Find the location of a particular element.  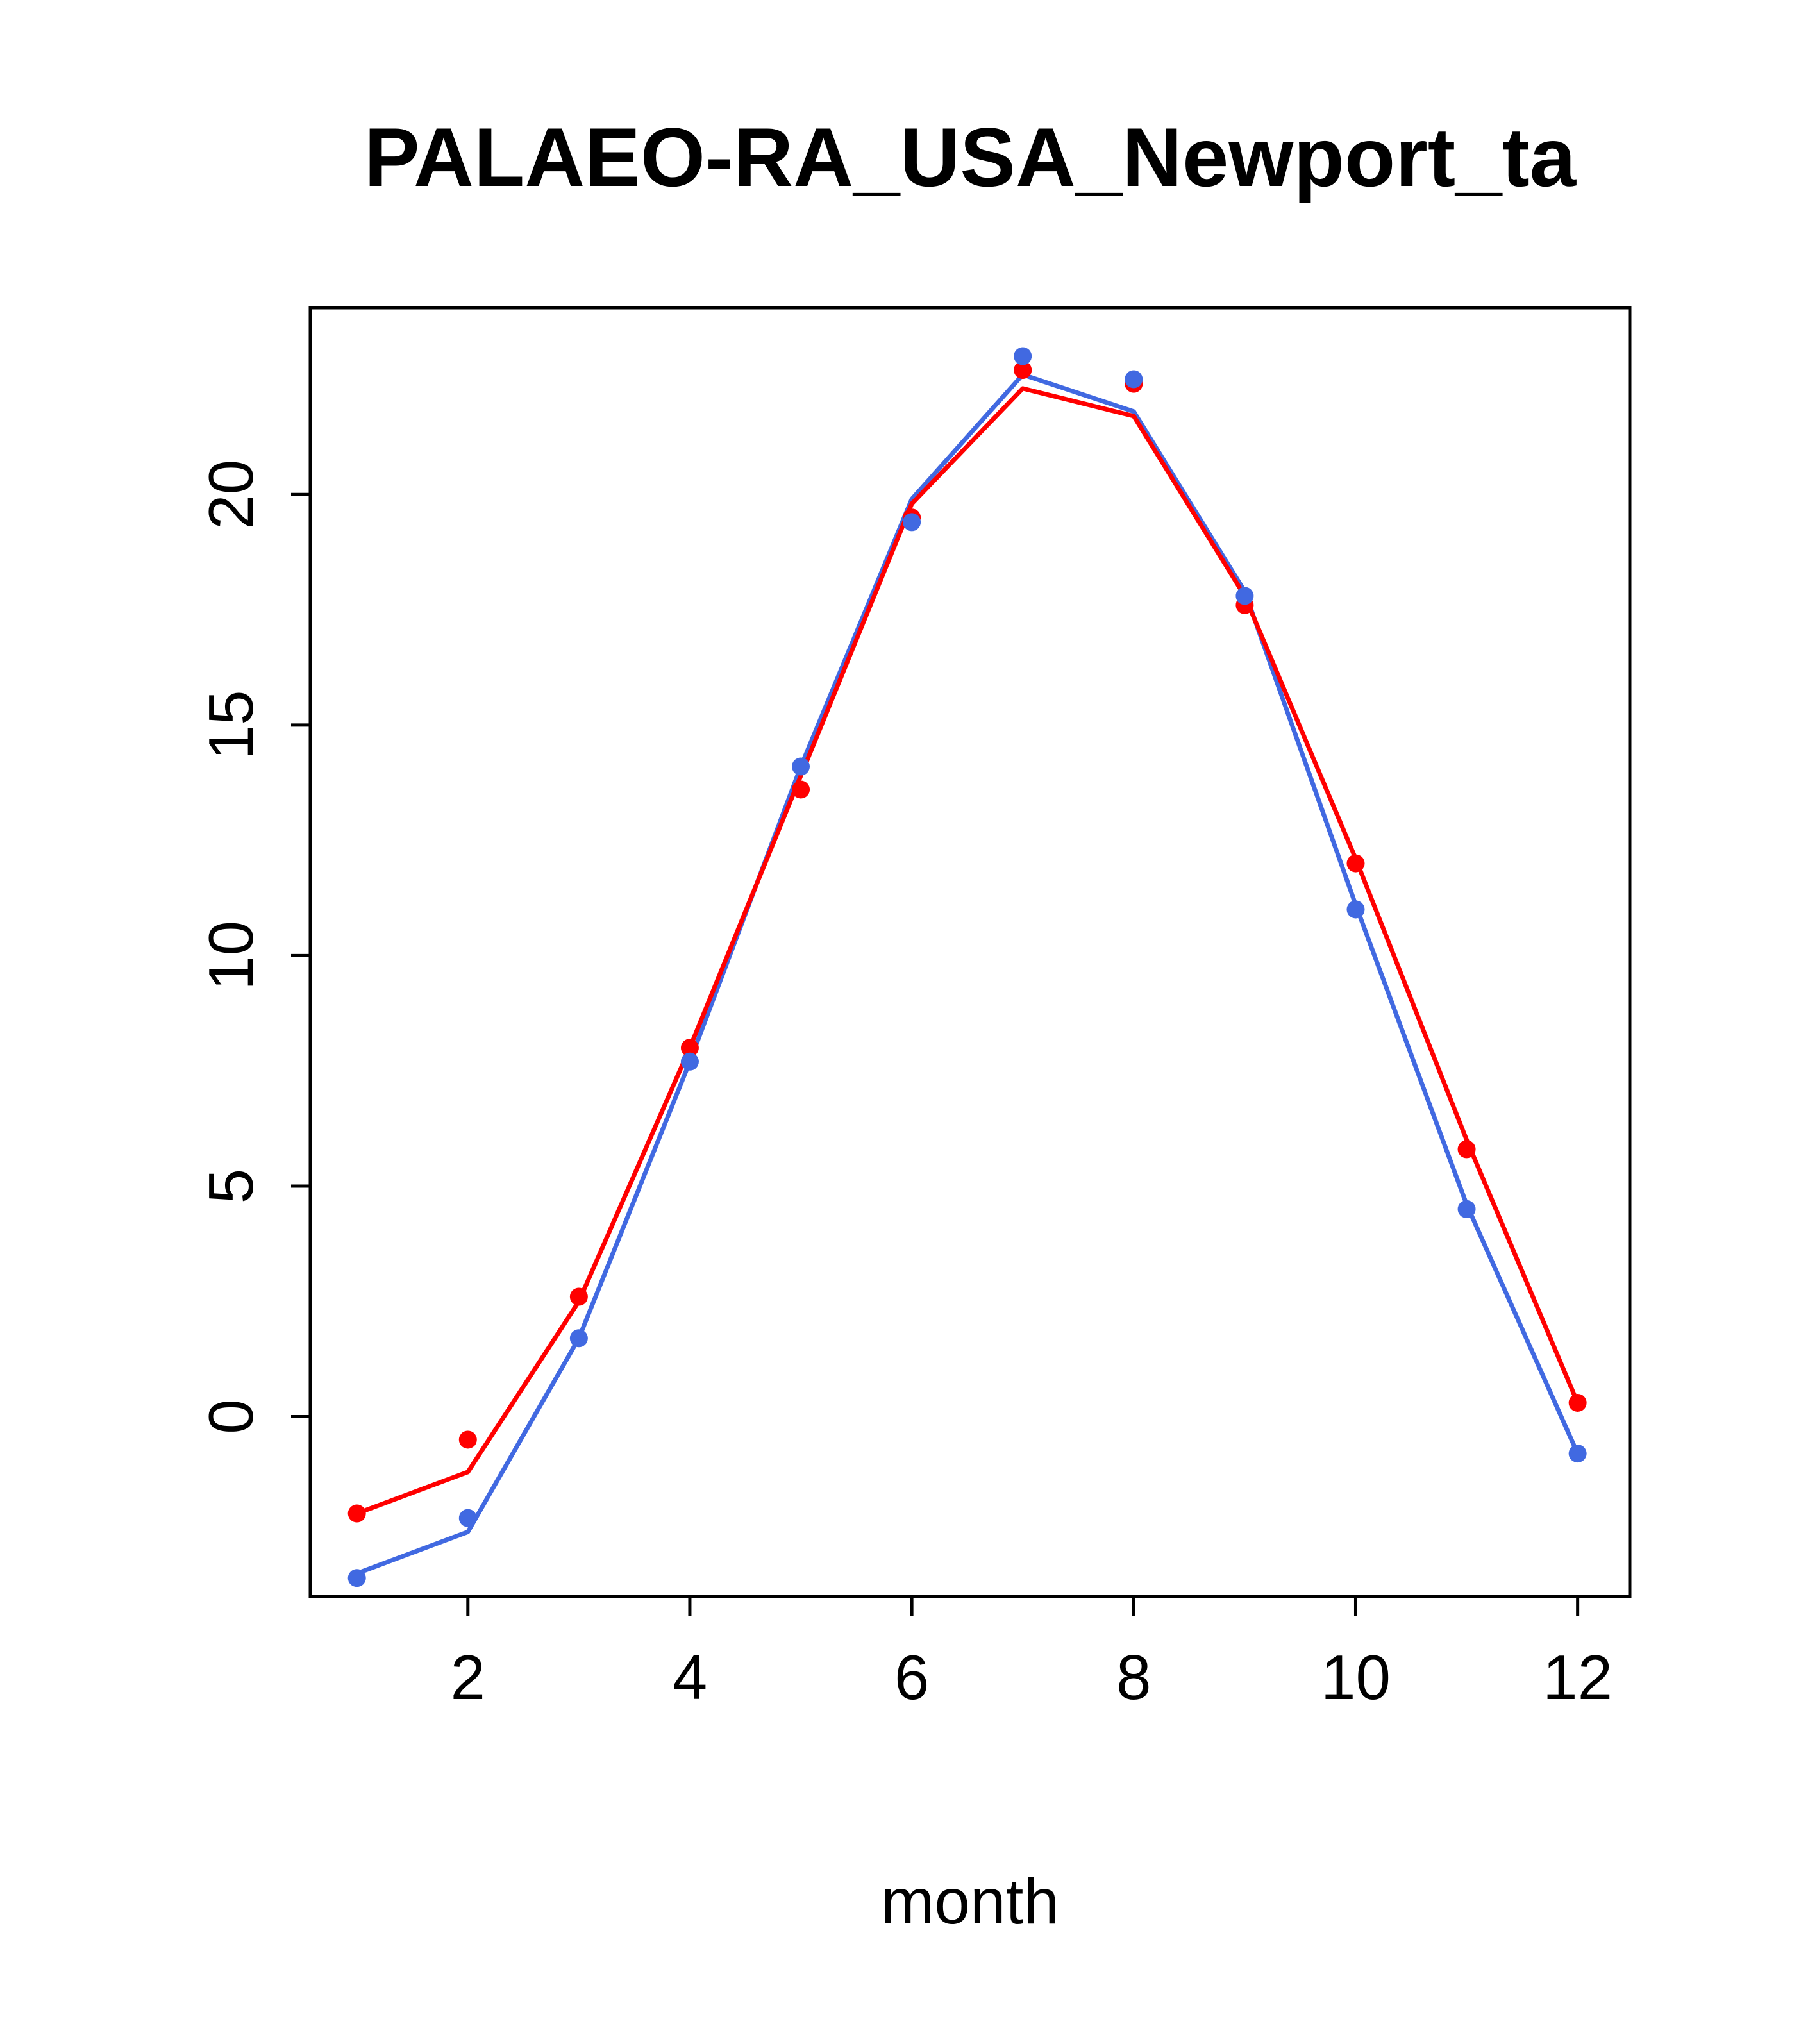

x-tick-label: 12 is located at coordinates (1577, 1677).